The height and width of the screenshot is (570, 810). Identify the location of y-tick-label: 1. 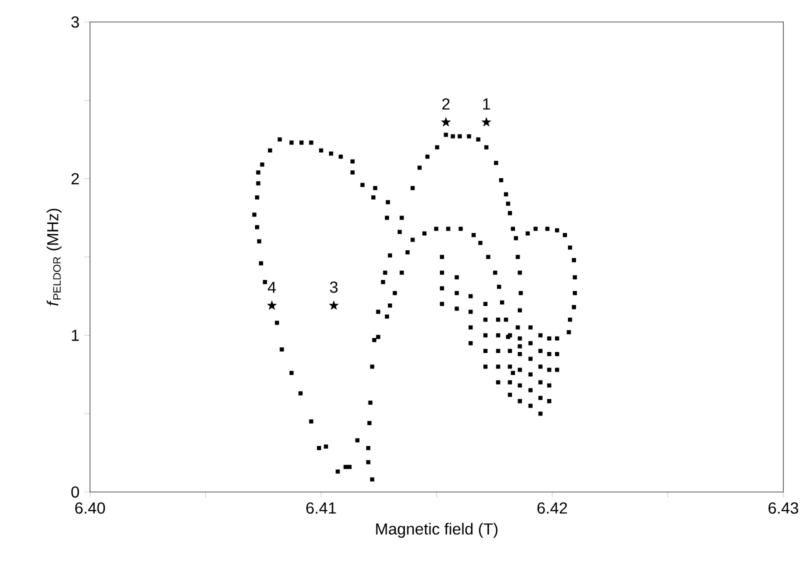
(75, 335).